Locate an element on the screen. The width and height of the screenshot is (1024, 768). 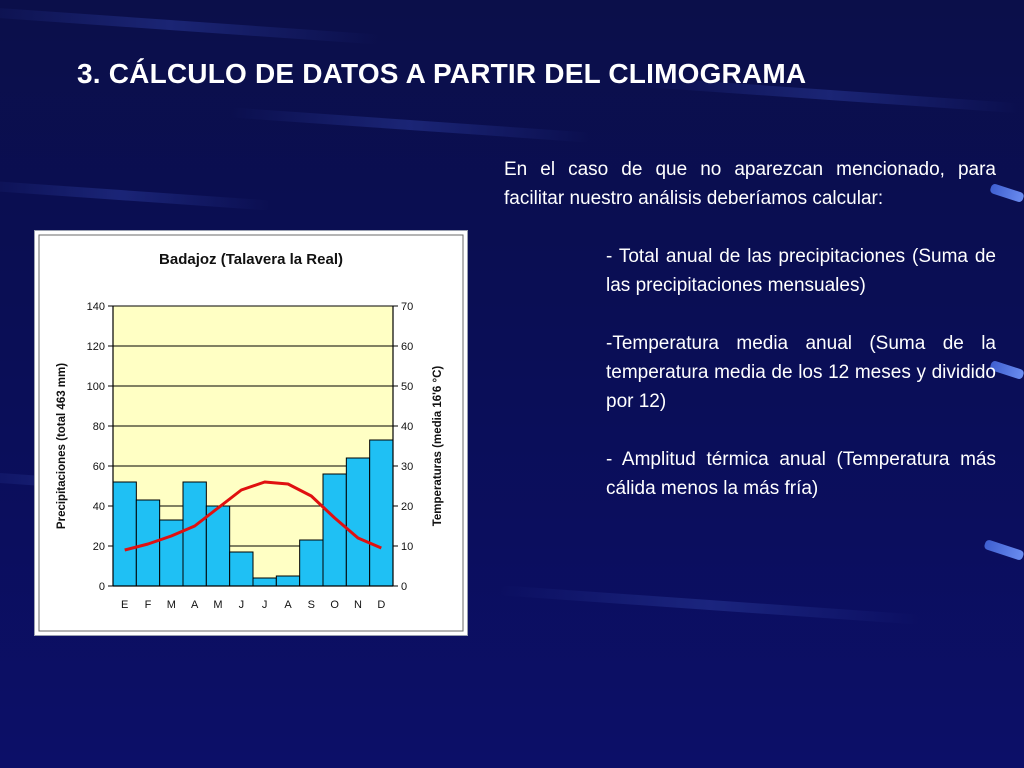
y-tick-label: 20 is located at coordinates (99, 547).